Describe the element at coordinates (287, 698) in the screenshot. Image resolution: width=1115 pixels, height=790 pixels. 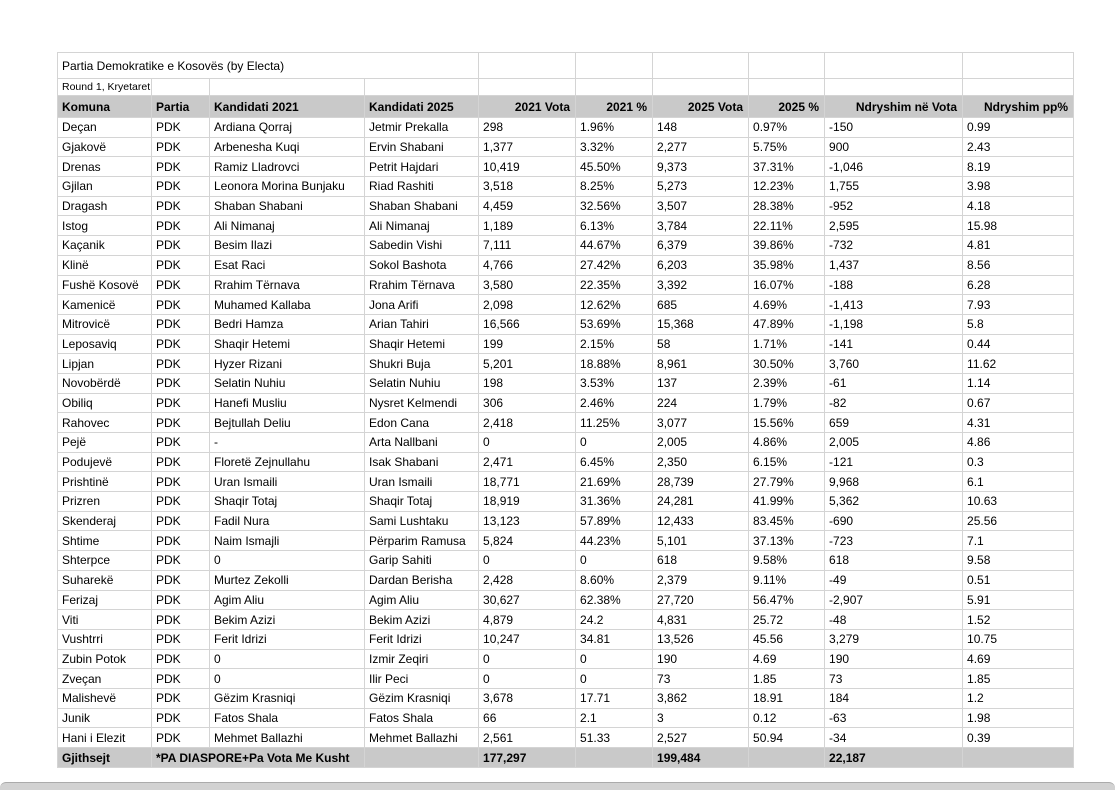
I see `cell-kandidati-2021: Gëzim Krasniqi` at that location.